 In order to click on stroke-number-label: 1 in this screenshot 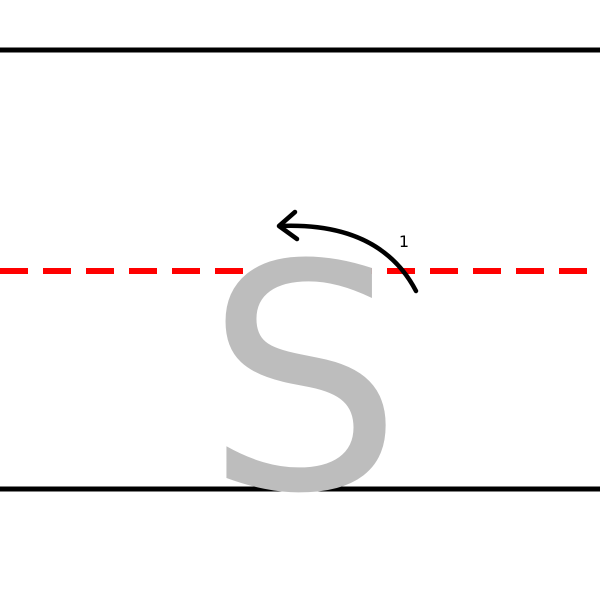, I will do `click(404, 241)`.